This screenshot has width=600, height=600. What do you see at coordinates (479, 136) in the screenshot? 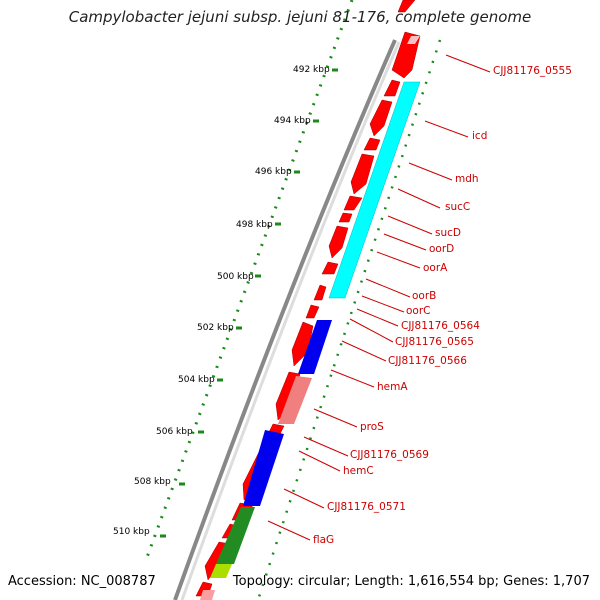
I see `gene-label-icd: icd` at bounding box center [479, 136].